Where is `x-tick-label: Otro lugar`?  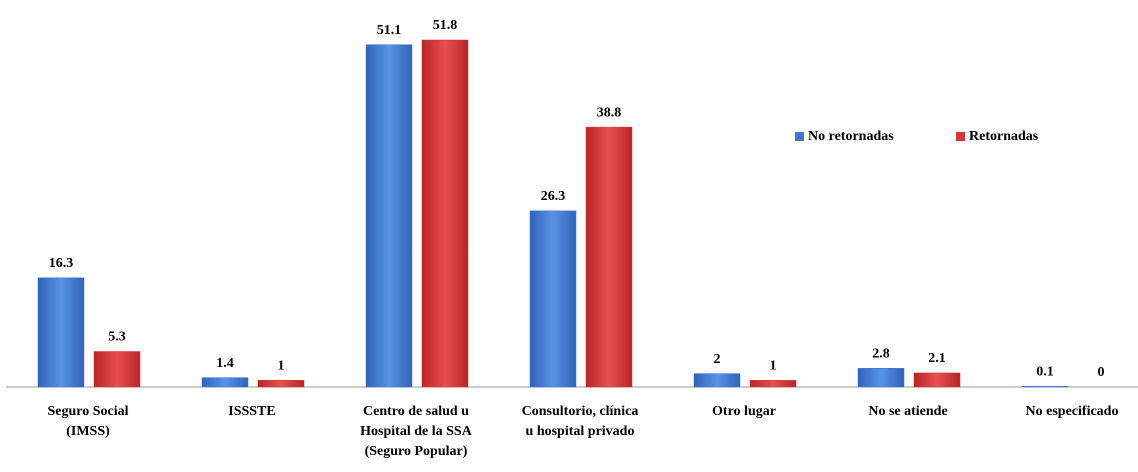
x-tick-label: Otro lugar is located at coordinates (744, 411).